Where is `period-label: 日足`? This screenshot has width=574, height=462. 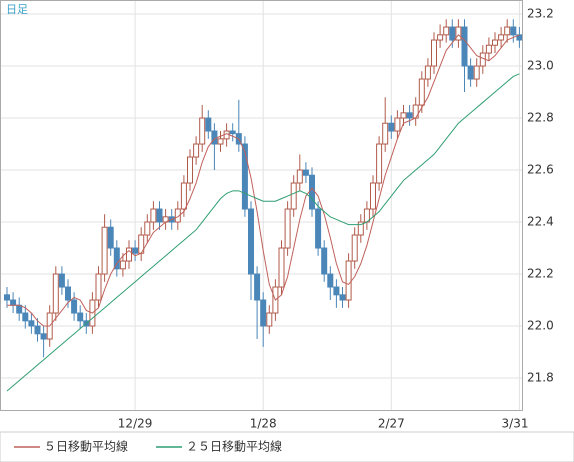 period-label: 日足 is located at coordinates (17, 9).